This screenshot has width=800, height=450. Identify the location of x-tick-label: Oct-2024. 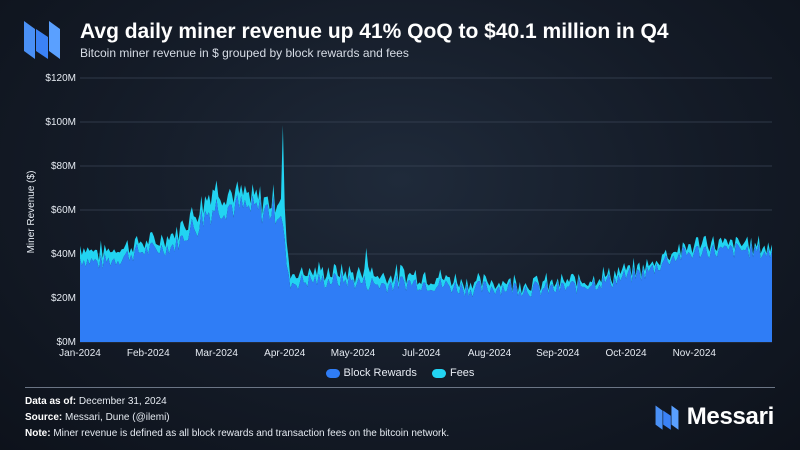
(626, 353).